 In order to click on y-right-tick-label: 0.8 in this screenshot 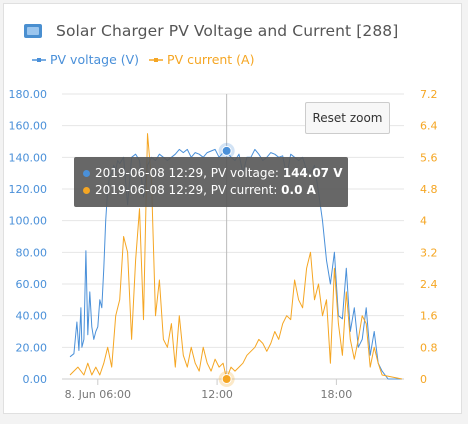, I will do `click(429, 347)`.